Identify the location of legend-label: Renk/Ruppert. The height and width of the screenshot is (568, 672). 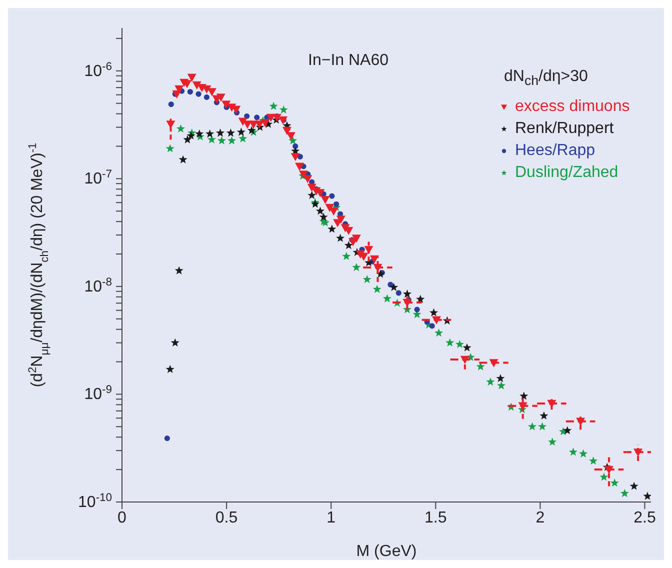
(564, 129).